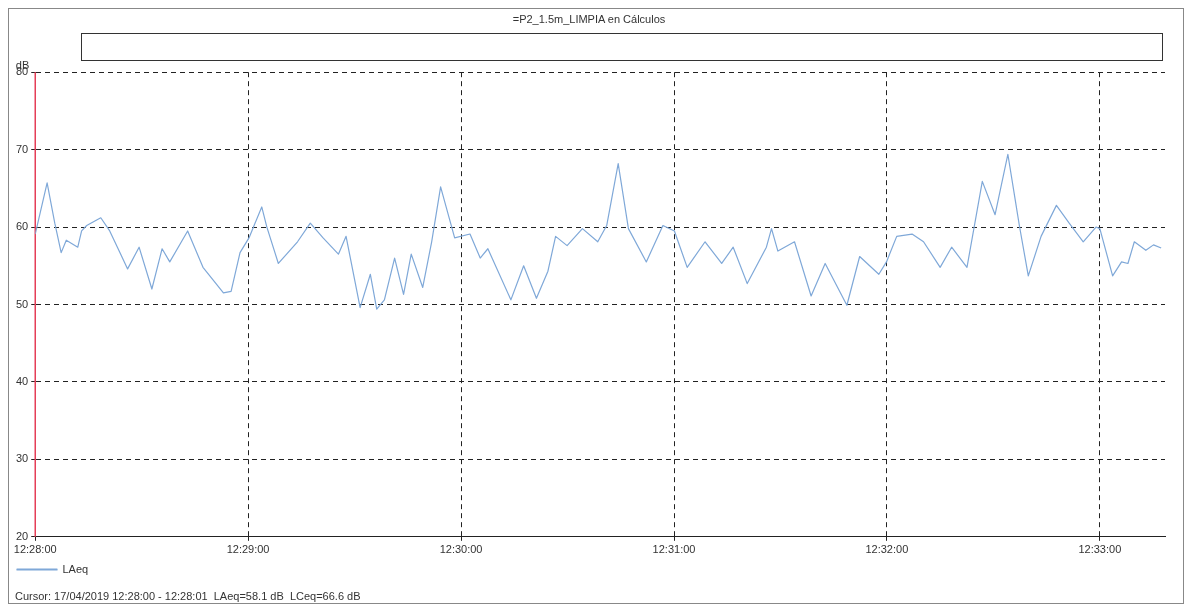 Image resolution: width=1192 pixels, height=612 pixels. Describe the element at coordinates (461, 549) in the screenshot. I see `x-tick-label: 12:30:00` at that location.